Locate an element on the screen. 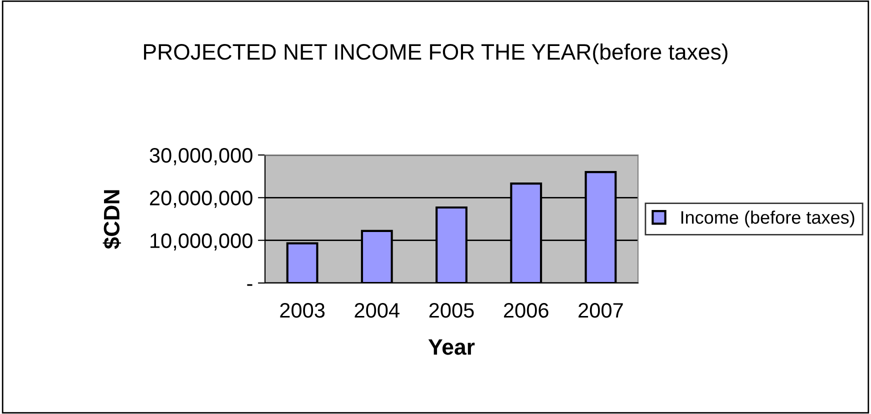 The width and height of the screenshot is (871, 414). x-tick-label: 2007 is located at coordinates (600, 310).